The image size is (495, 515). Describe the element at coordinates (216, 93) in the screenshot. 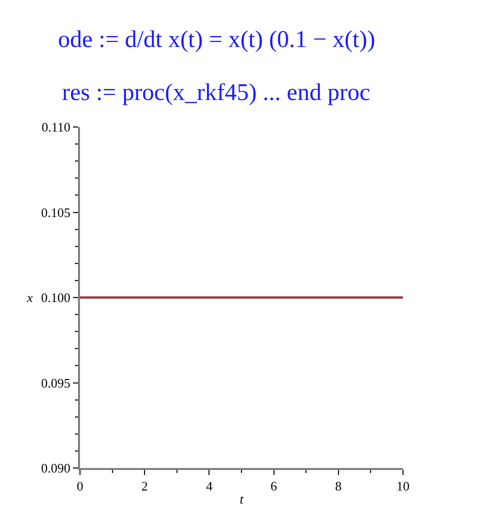

I see `chart-subtitle: res := proc(x_rkf45) ... end proc` at that location.